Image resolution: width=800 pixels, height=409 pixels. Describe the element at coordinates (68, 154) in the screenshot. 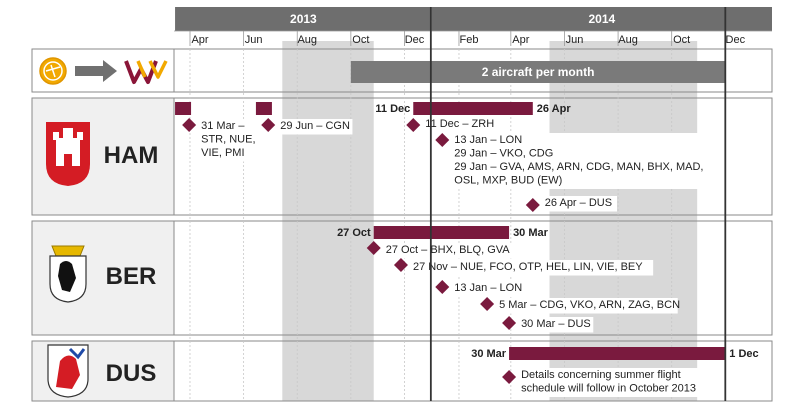

I see `hamburg-crest` at that location.